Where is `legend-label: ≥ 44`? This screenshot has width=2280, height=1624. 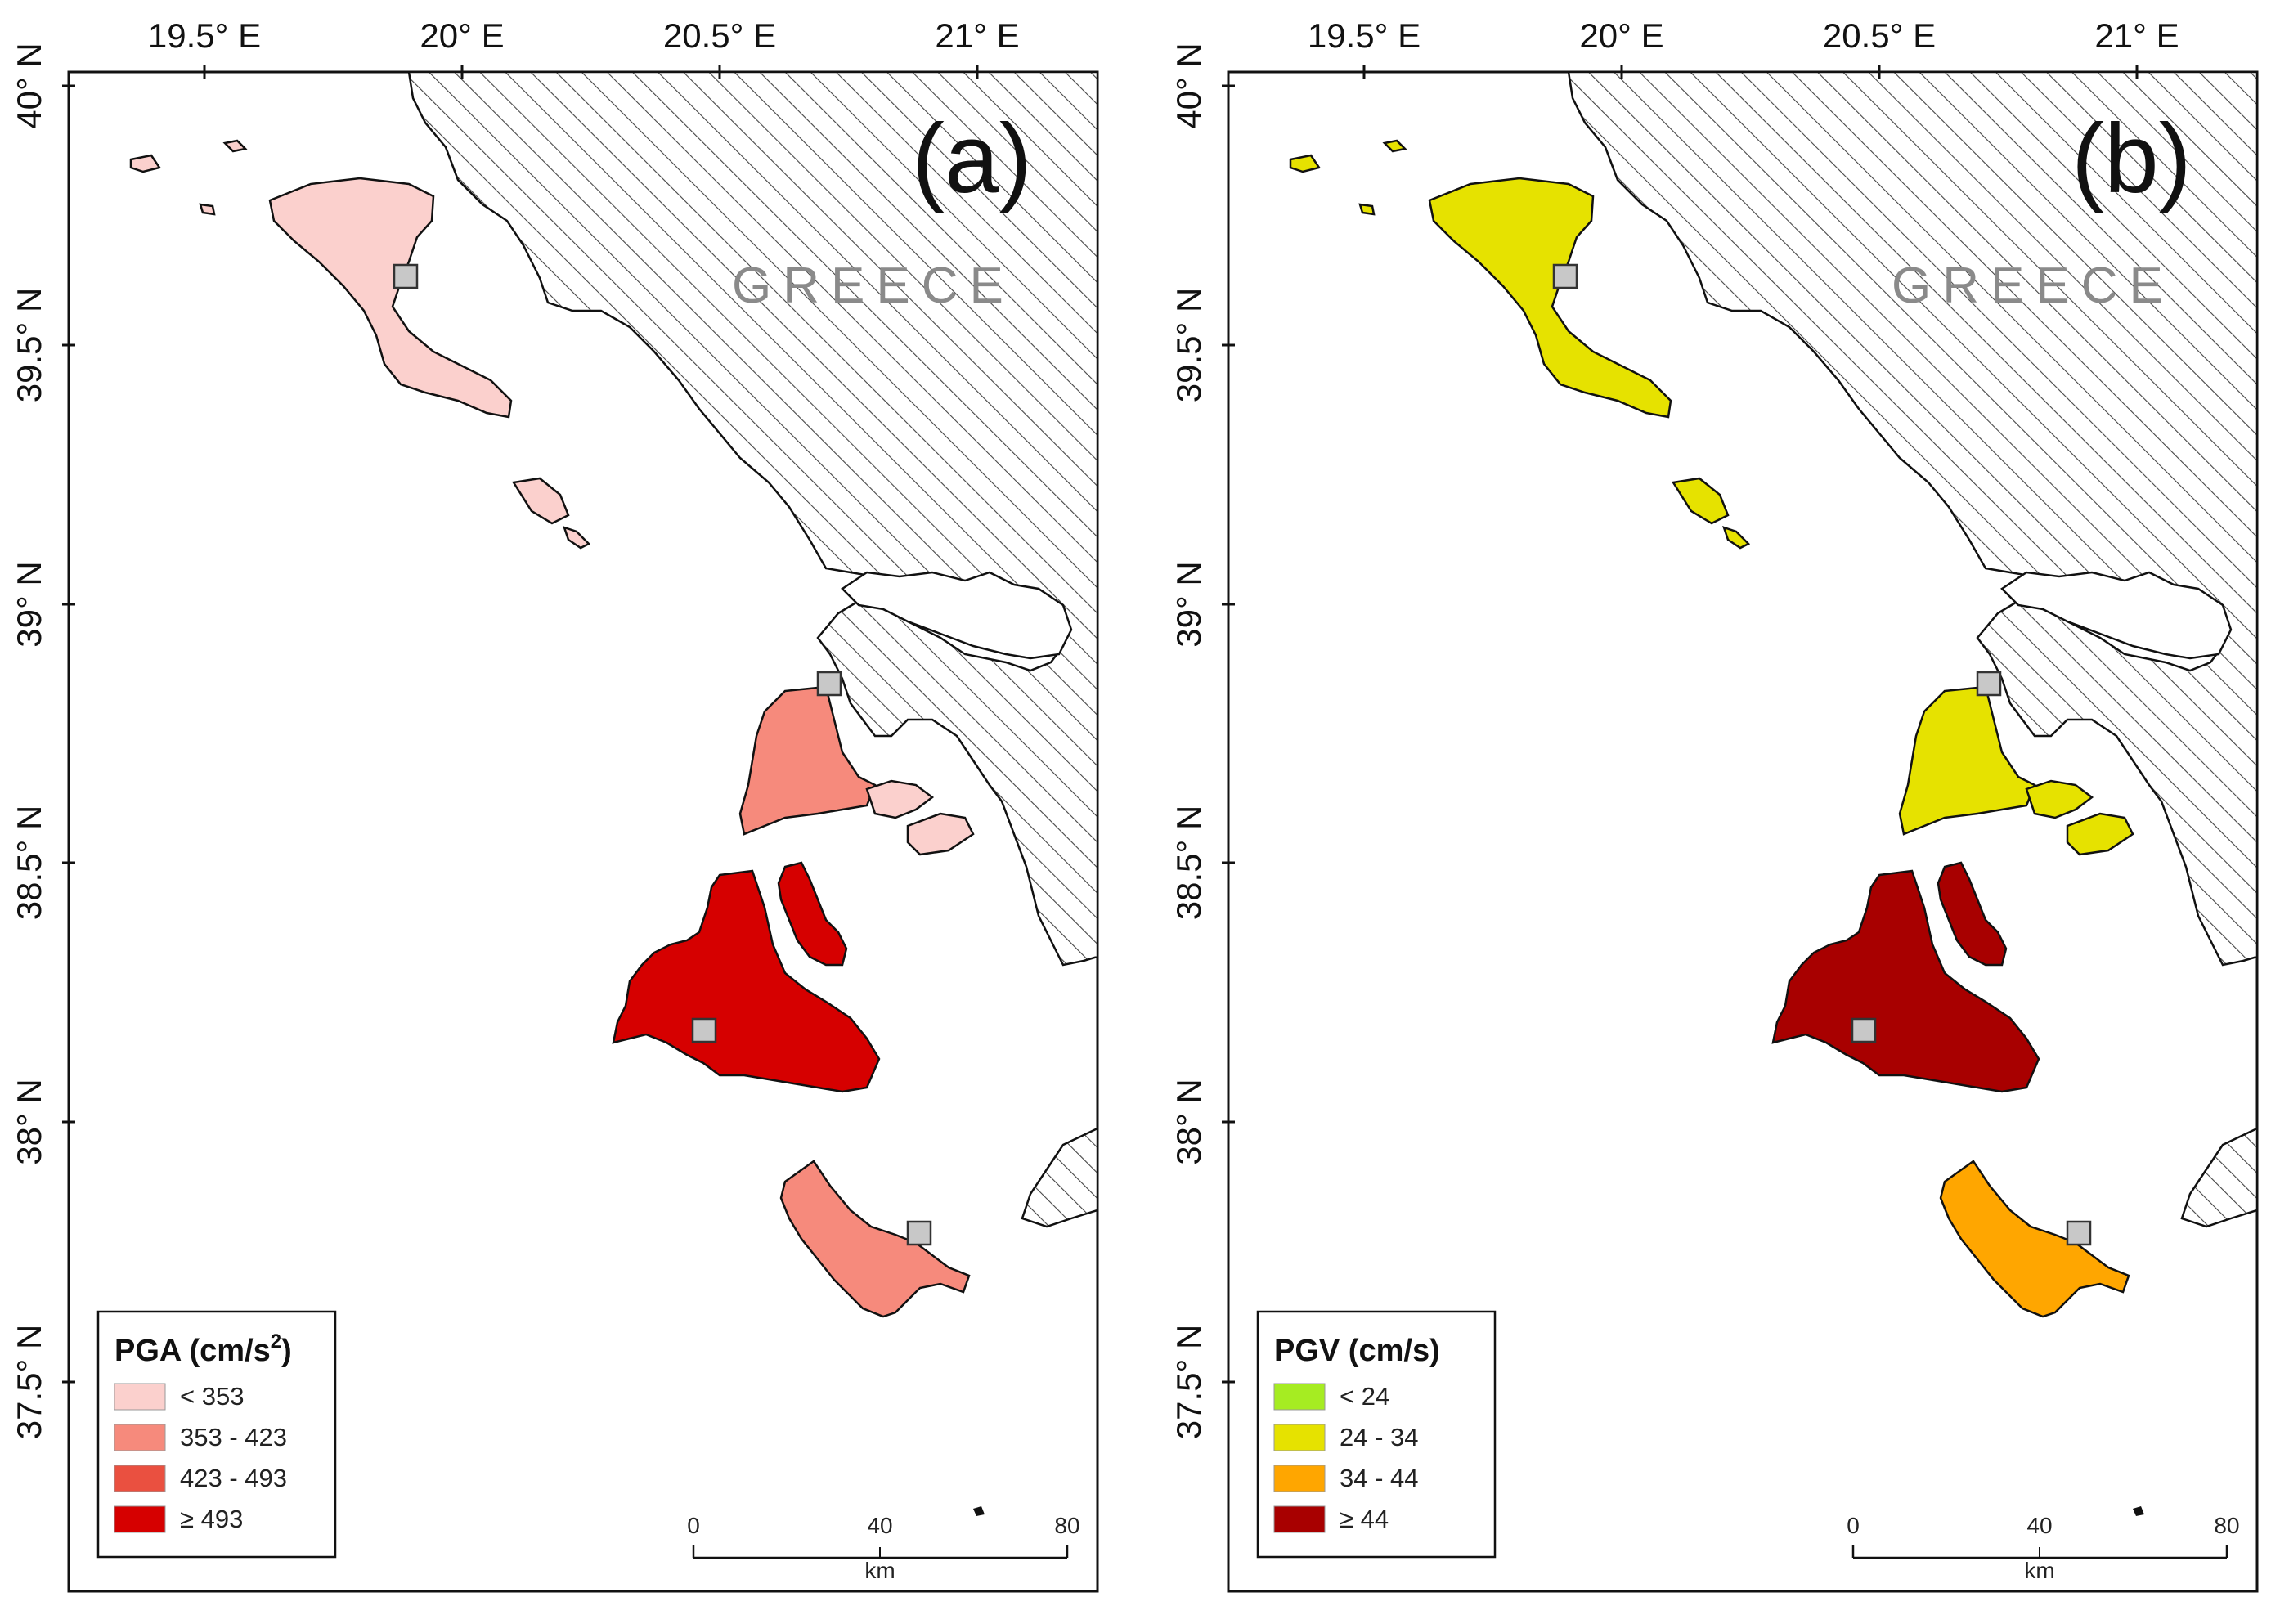 legend-label: ≥ 44 is located at coordinates (1364, 1519).